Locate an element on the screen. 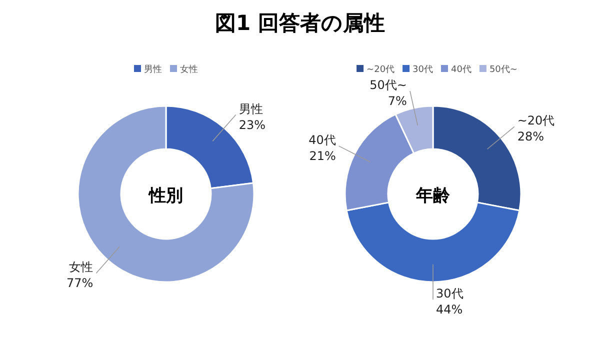 The image size is (600, 337). text: 性別 is located at coordinates (165, 196).